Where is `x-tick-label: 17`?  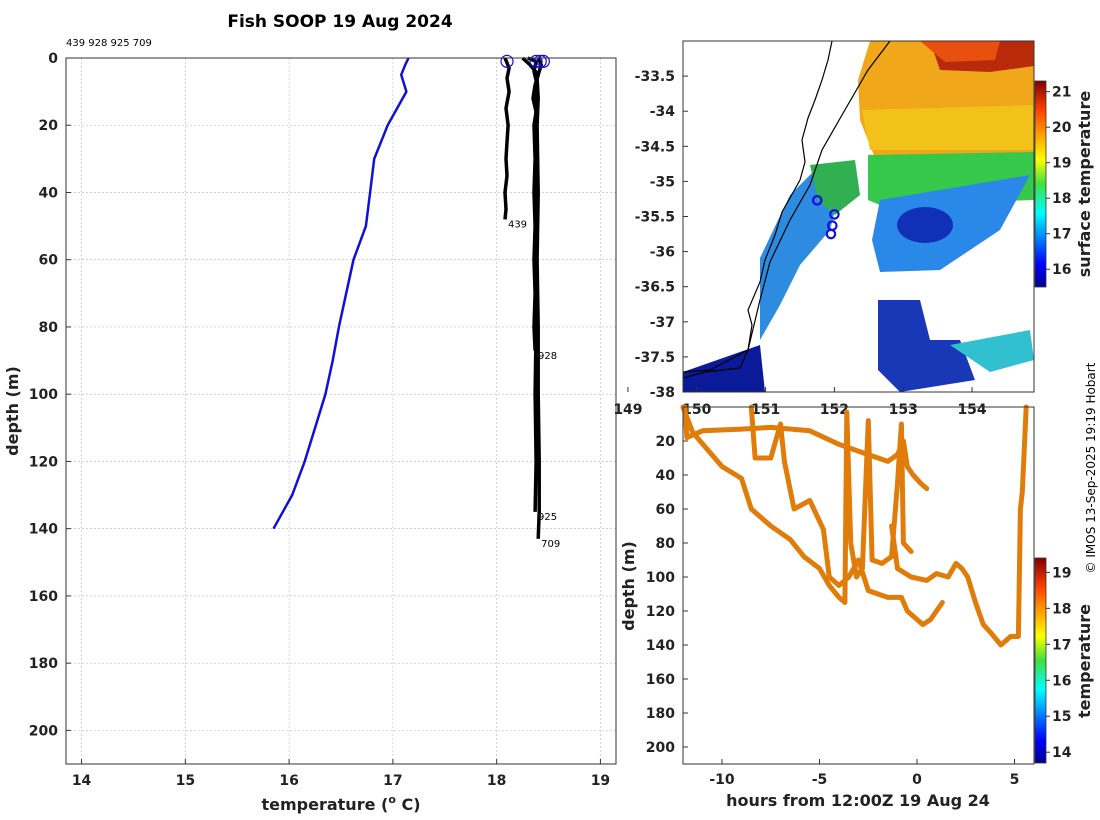 x-tick-label: 17 is located at coordinates (392, 781).